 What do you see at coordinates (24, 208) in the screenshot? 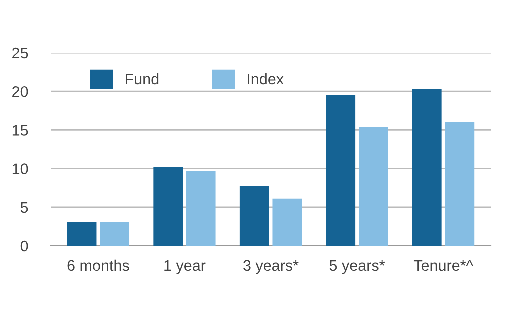
I see `y-tick-label: 5` at bounding box center [24, 208].